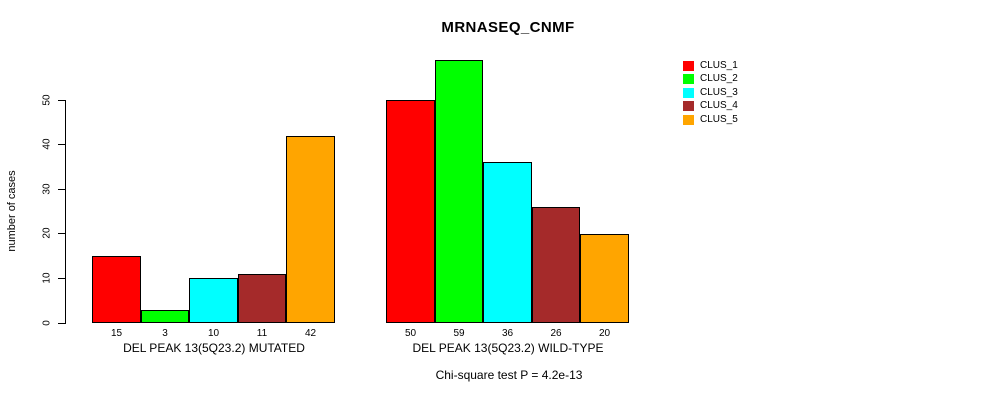 This screenshot has height=400, width=990. I want to click on bar-clus_2-group2, so click(459, 191).